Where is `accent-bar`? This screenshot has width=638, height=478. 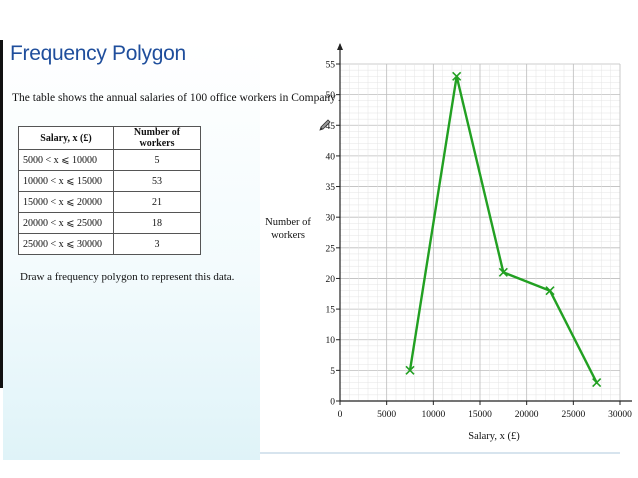 accent-bar is located at coordinates (1, 214).